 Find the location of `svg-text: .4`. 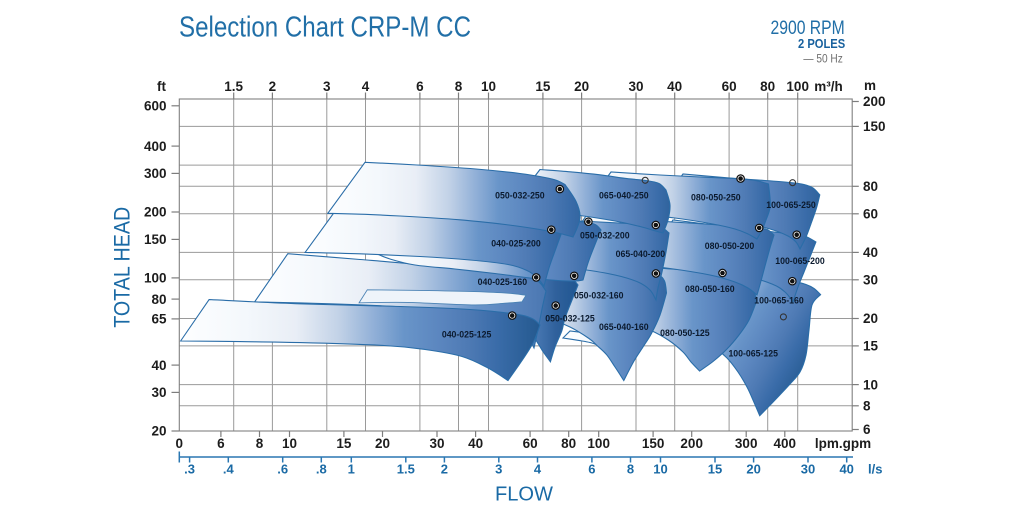

svg-text: .4 is located at coordinates (229, 469).